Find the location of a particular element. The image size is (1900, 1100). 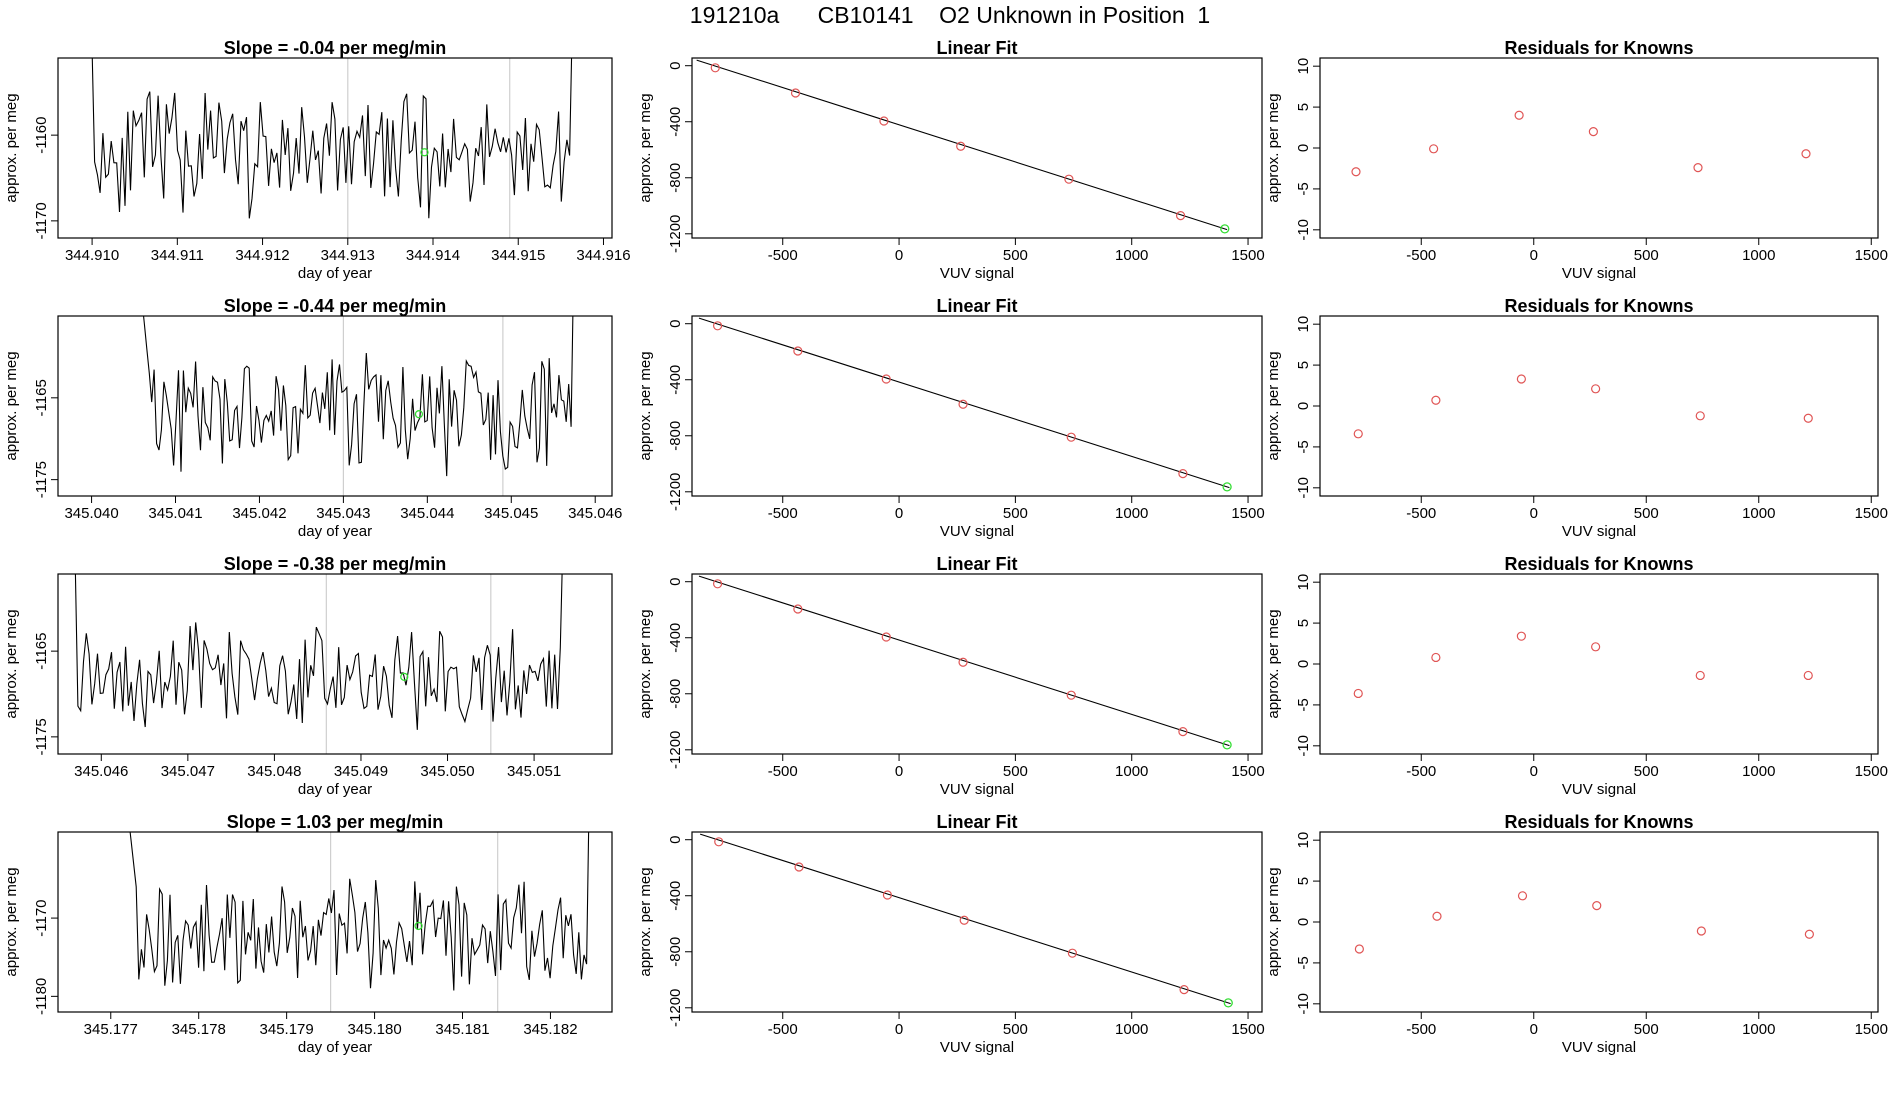

panel-1-1-ylabel: approx. per meg is located at coordinates (11, 147).